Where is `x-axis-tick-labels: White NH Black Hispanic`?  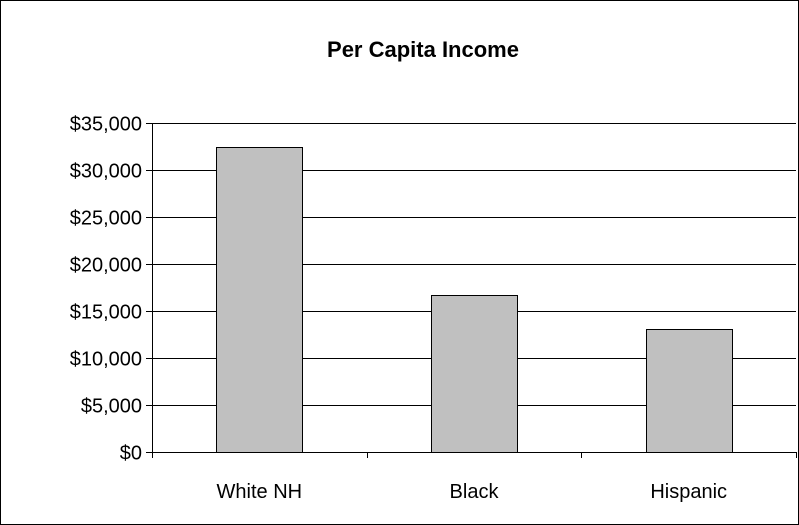 x-axis-tick-labels: White NH Black Hispanic is located at coordinates (472, 492).